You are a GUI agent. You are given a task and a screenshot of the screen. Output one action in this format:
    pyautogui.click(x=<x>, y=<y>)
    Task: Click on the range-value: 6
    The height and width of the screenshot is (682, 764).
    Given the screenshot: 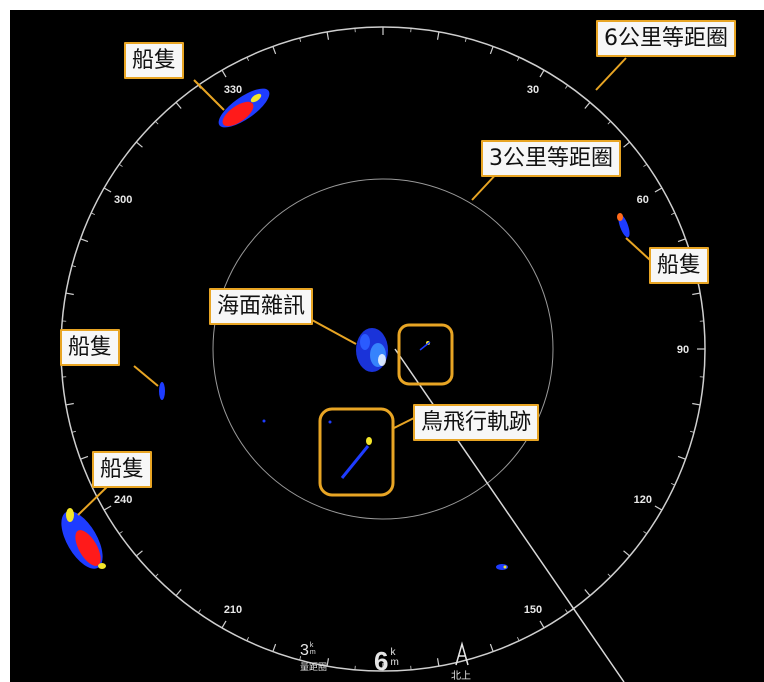 What is the action you would take?
    pyautogui.click(x=381, y=661)
    